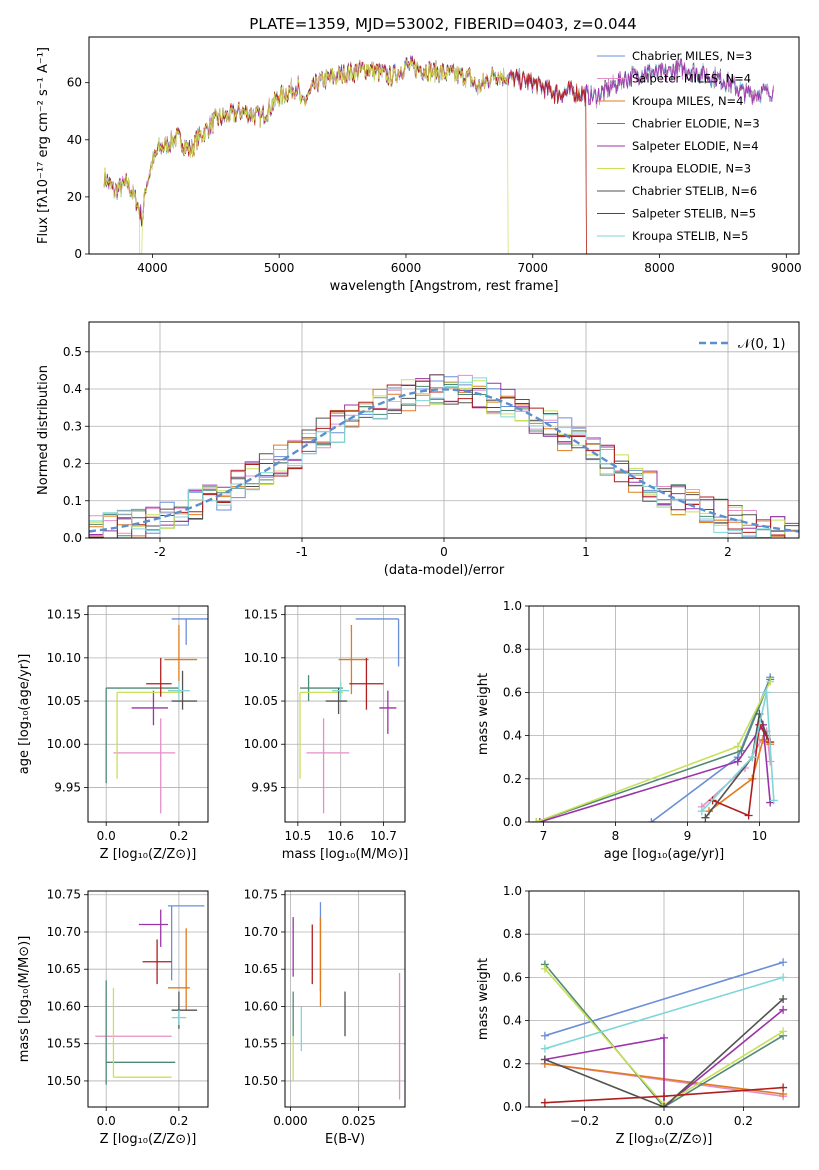 The image size is (819, 1170). What do you see at coordinates (688, 836) in the screenshot?
I see `x-tick-label: 9` at bounding box center [688, 836].